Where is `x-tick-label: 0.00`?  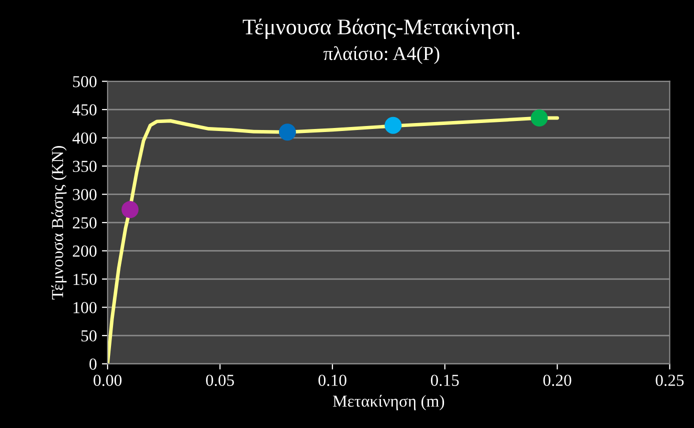 x-tick-label: 0.00 is located at coordinates (108, 380).